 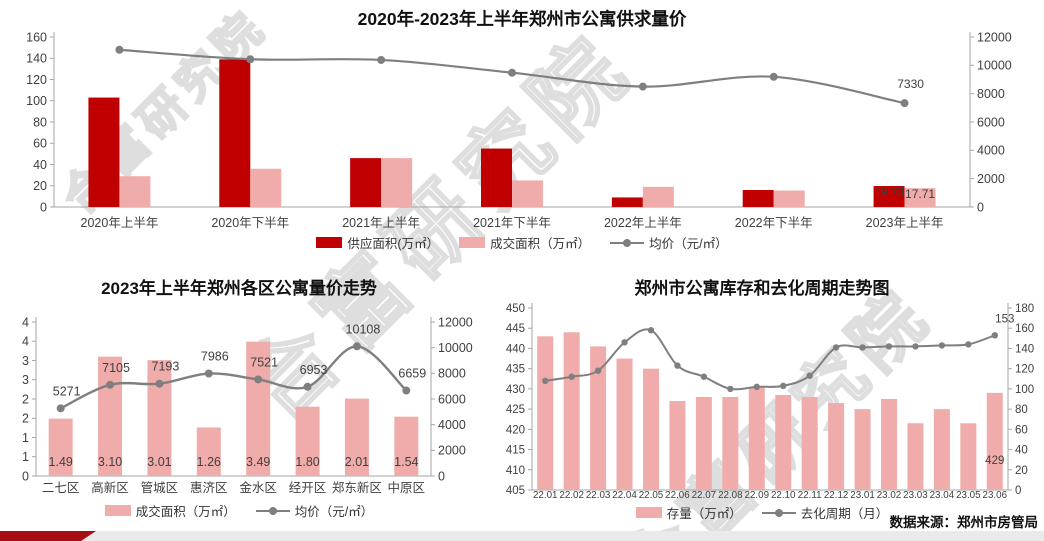 What do you see at coordinates (1024, 329) in the screenshot?
I see `right-axis-tick-label: 160` at bounding box center [1024, 329].